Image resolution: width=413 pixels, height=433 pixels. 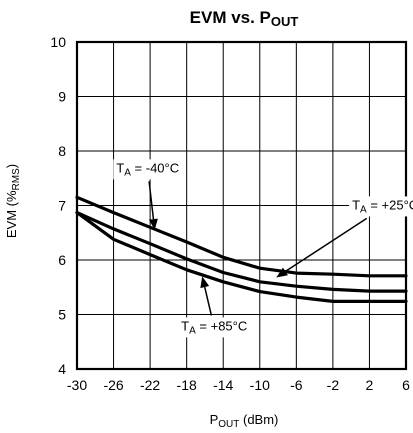 I want to click on annotation-2-arrow-shaft, so click(x=208, y=301).